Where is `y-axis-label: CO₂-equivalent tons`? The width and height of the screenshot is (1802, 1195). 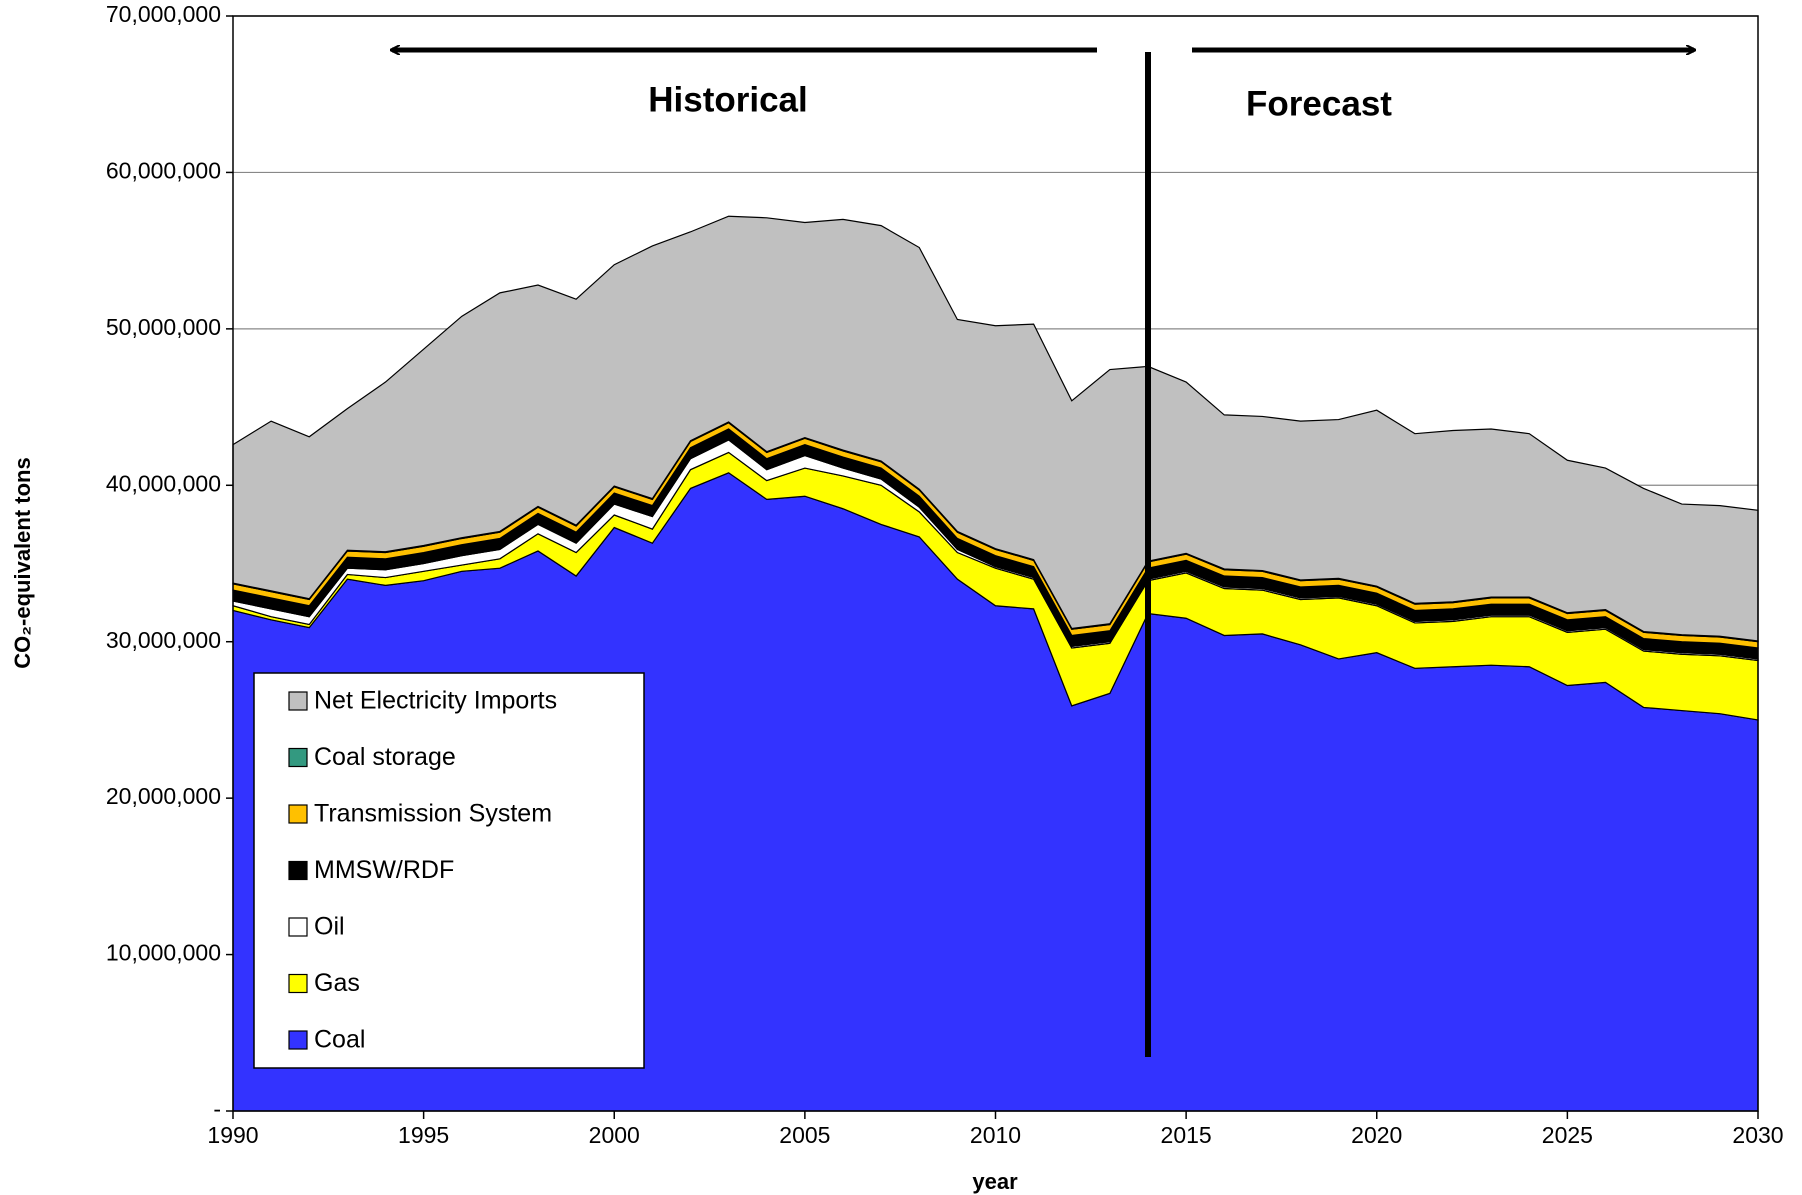
y-axis-label: CO₂-equivalent tons is located at coordinates (22, 562).